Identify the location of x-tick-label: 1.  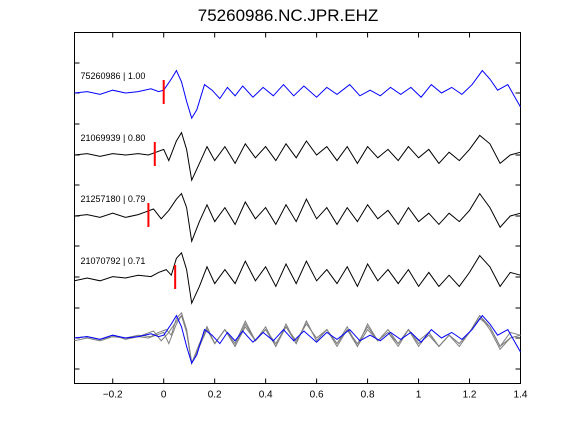
(419, 395).